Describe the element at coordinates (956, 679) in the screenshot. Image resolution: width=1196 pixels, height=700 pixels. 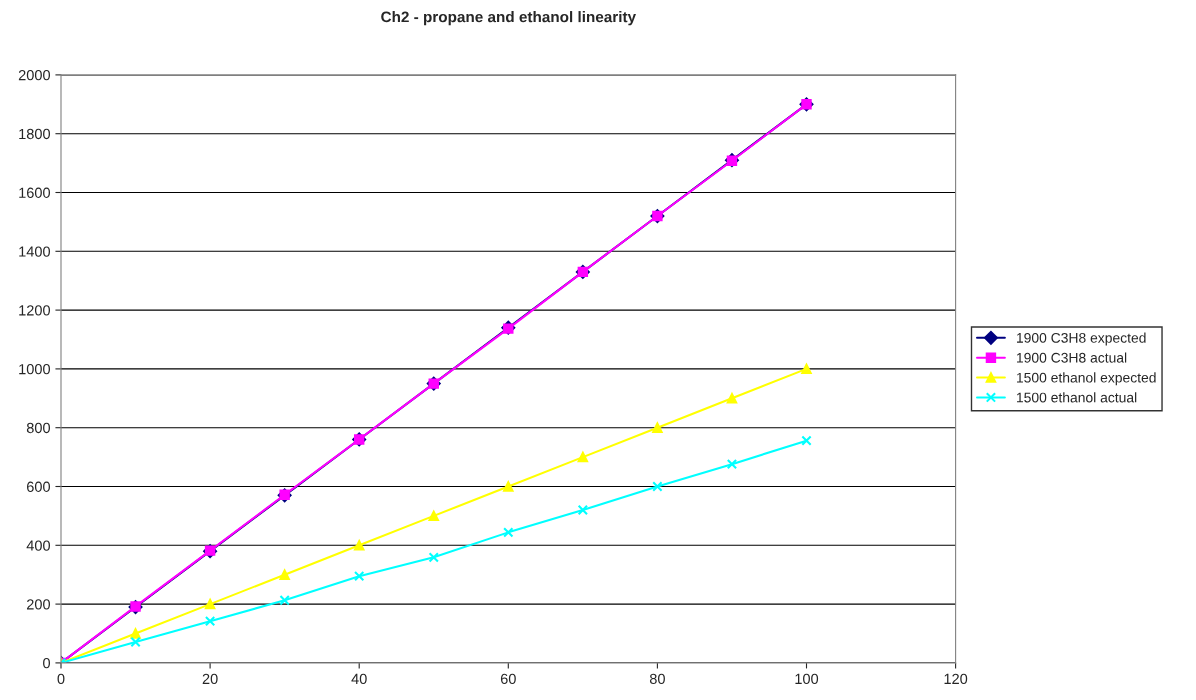
I see `x-tick-label: 120` at that location.